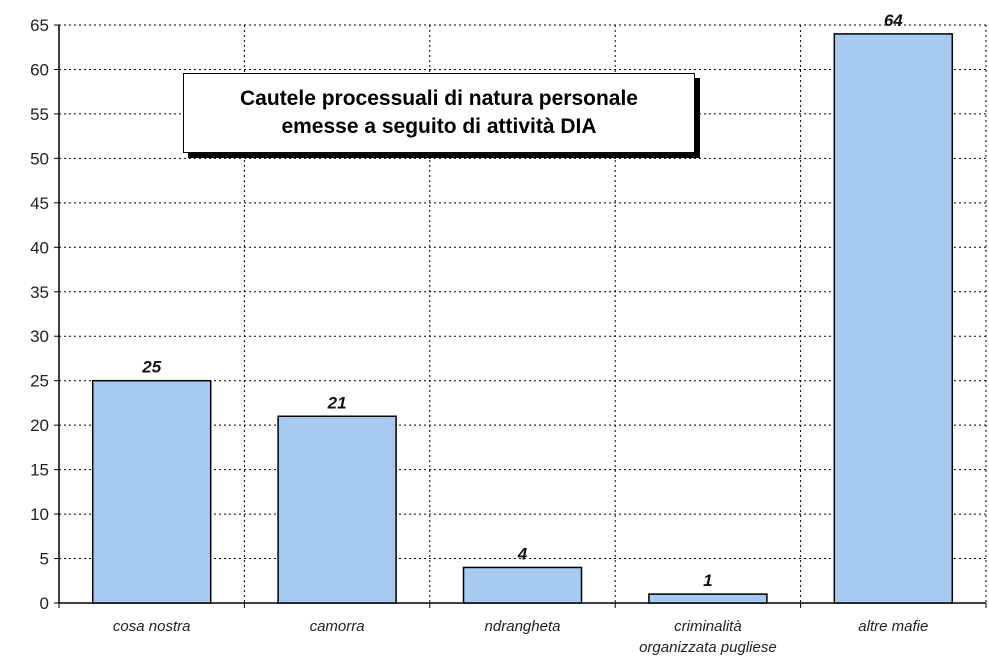  What do you see at coordinates (39, 292) in the screenshot?
I see `y-tick-label: 35` at bounding box center [39, 292].